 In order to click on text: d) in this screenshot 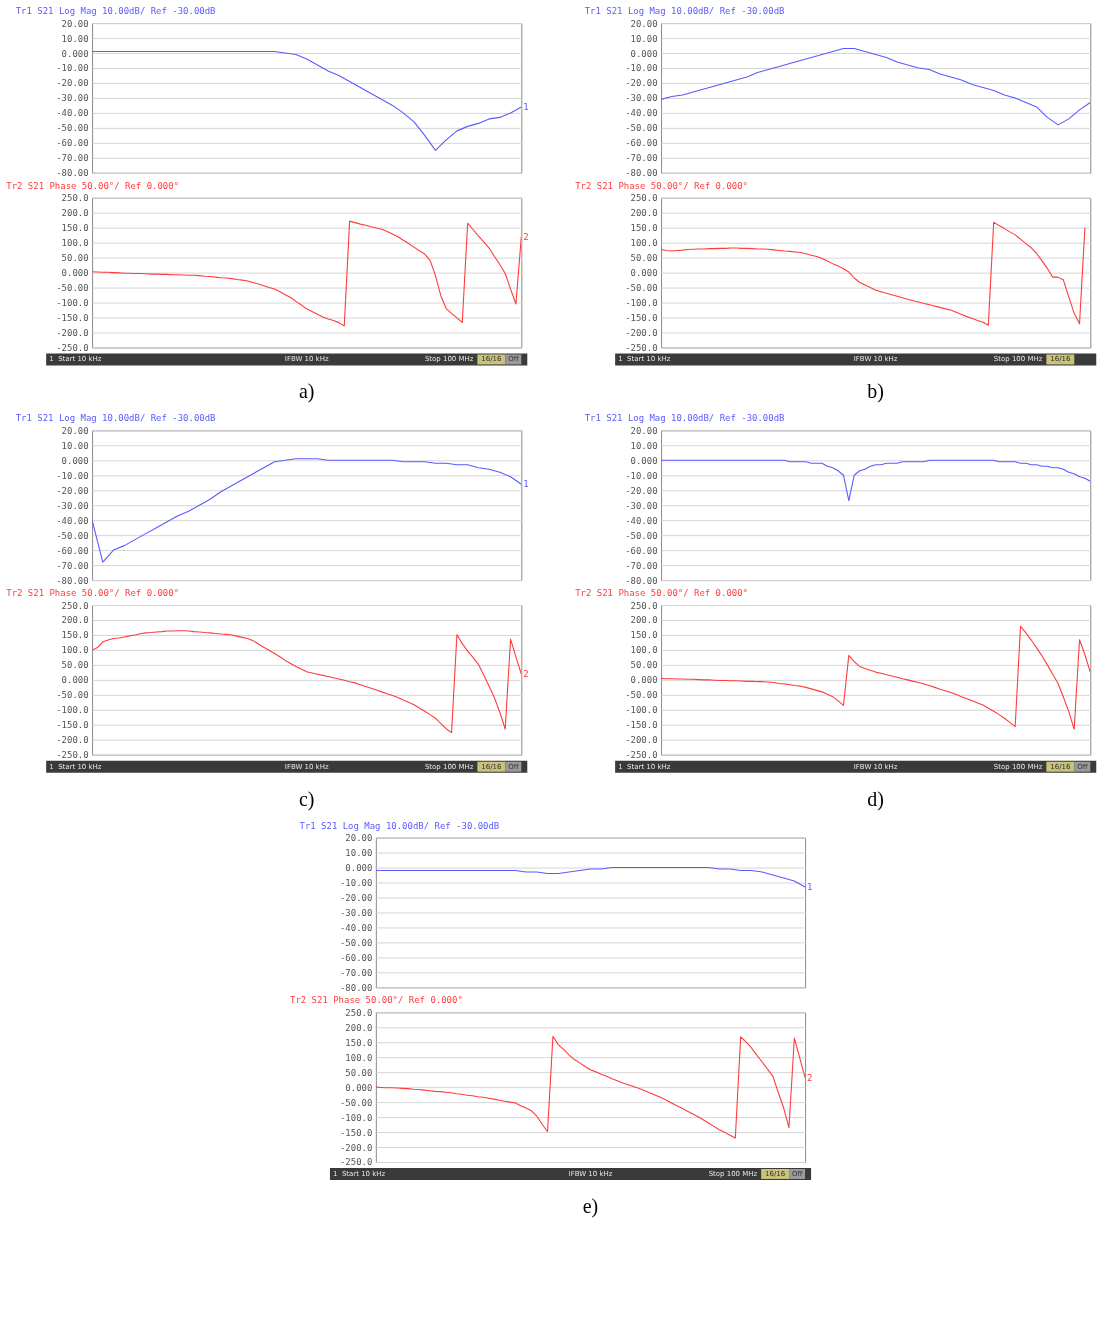, I will do `click(875, 799)`.